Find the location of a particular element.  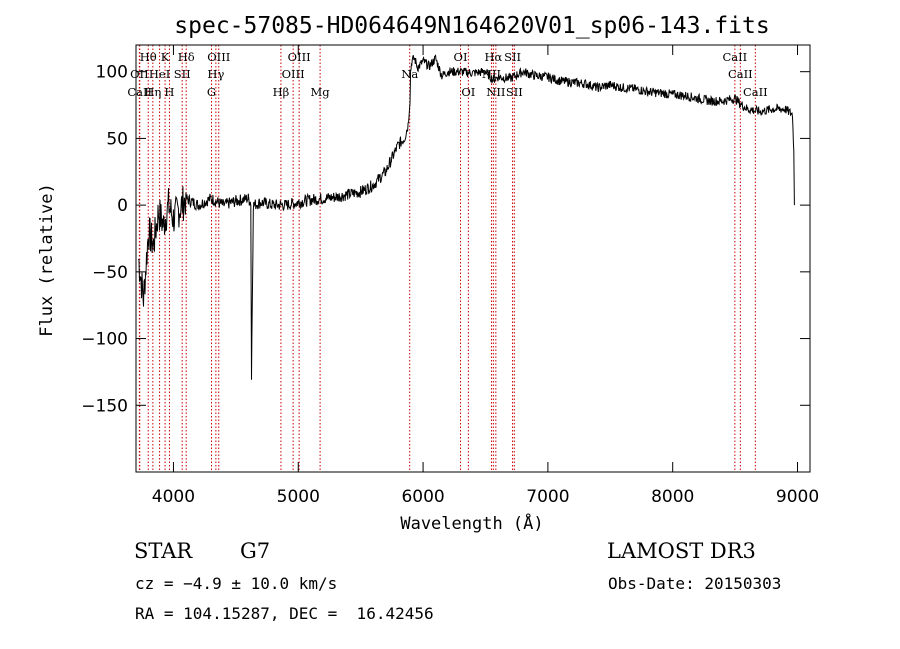

line-marker-label: Hθ is located at coordinates (148, 57).